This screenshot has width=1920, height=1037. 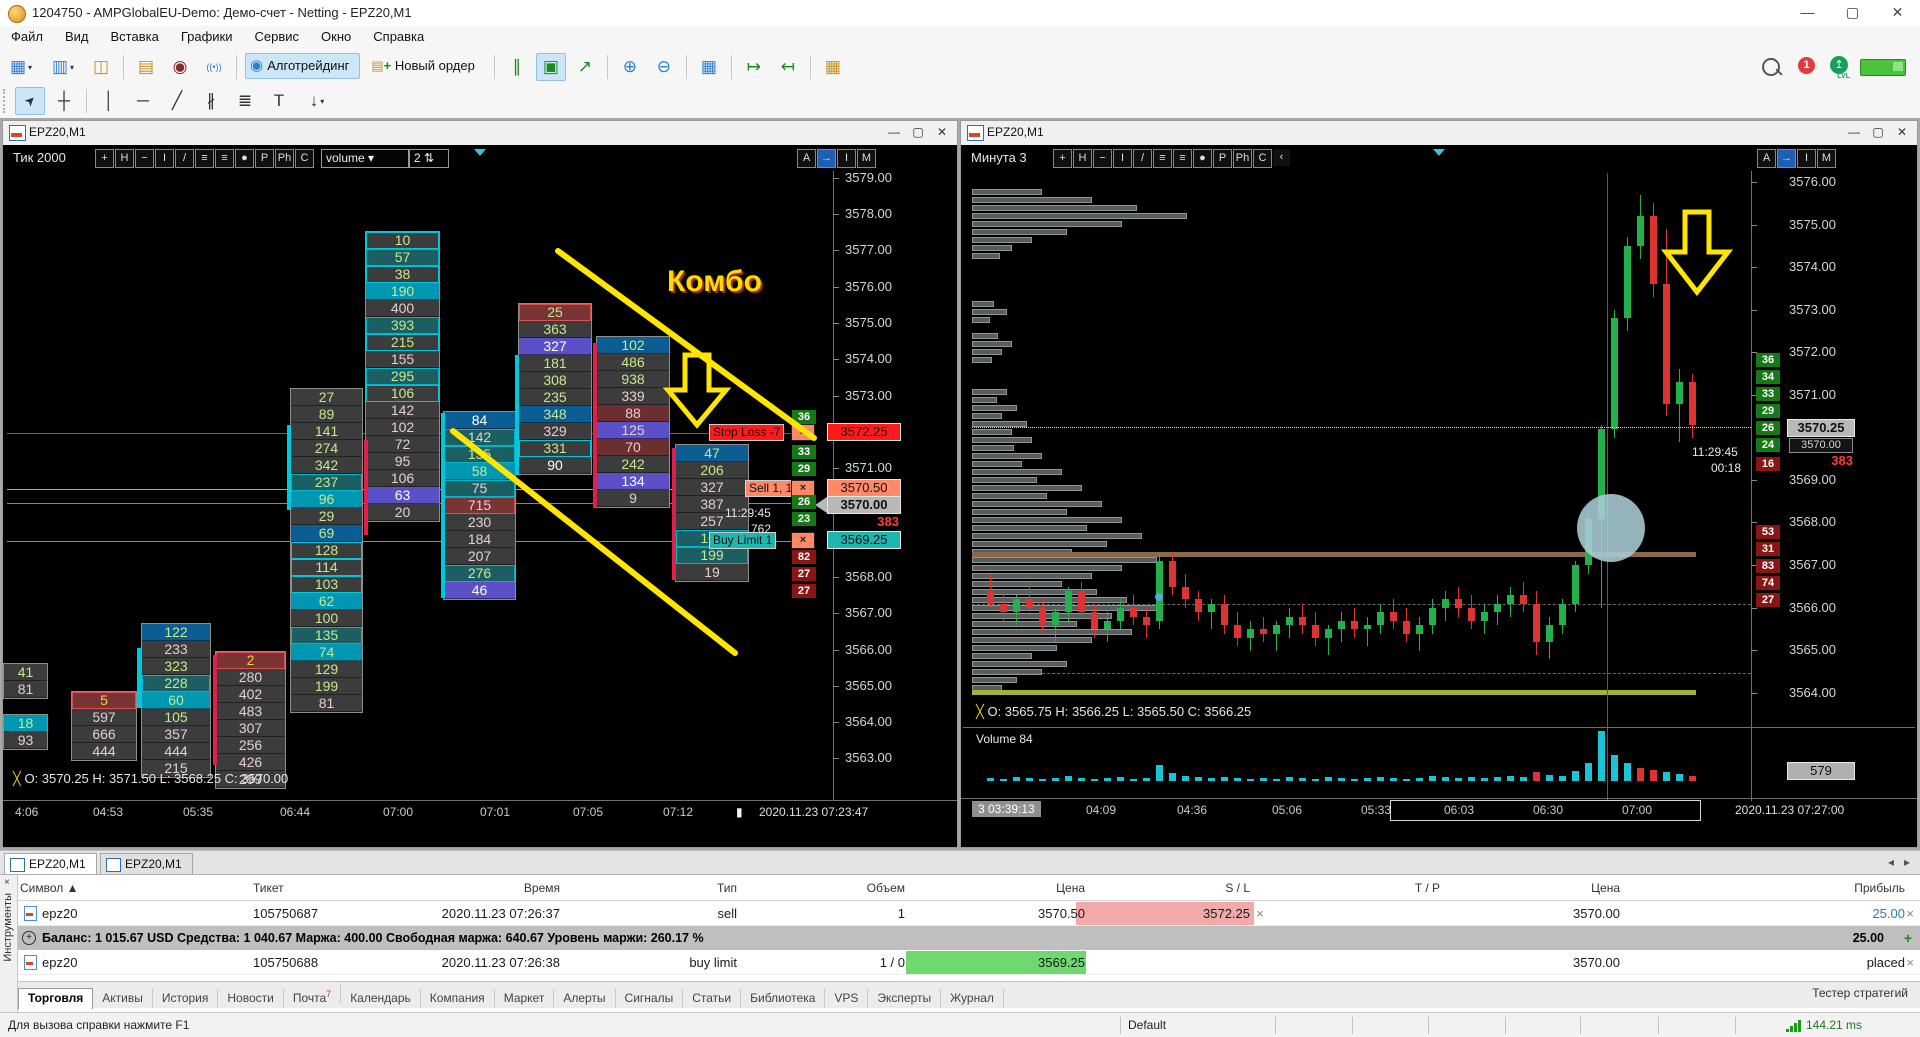 I want to click on chart-tool-4: /, so click(x=184, y=158).